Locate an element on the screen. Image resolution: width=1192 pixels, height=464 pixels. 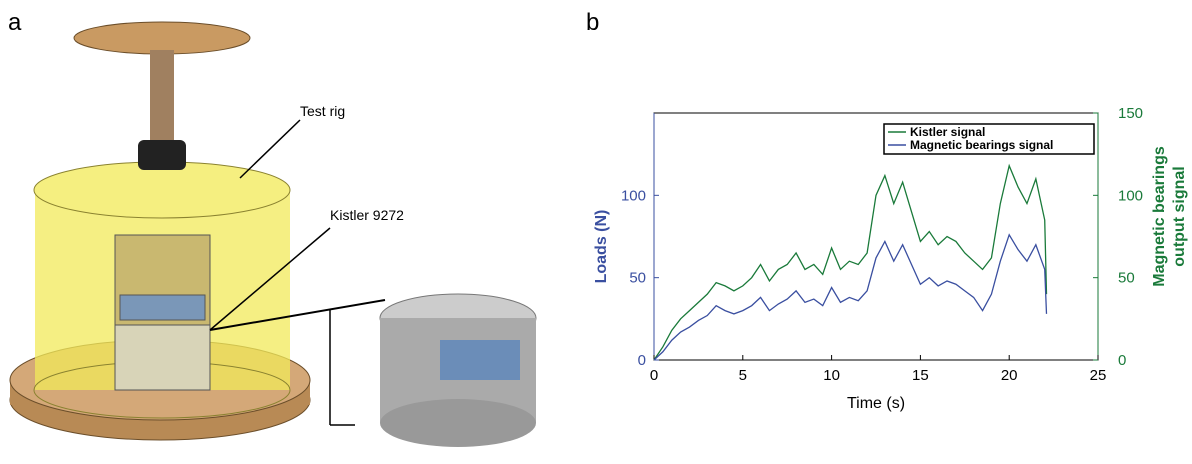
x-tick-label: 15 is located at coordinates (920, 375).